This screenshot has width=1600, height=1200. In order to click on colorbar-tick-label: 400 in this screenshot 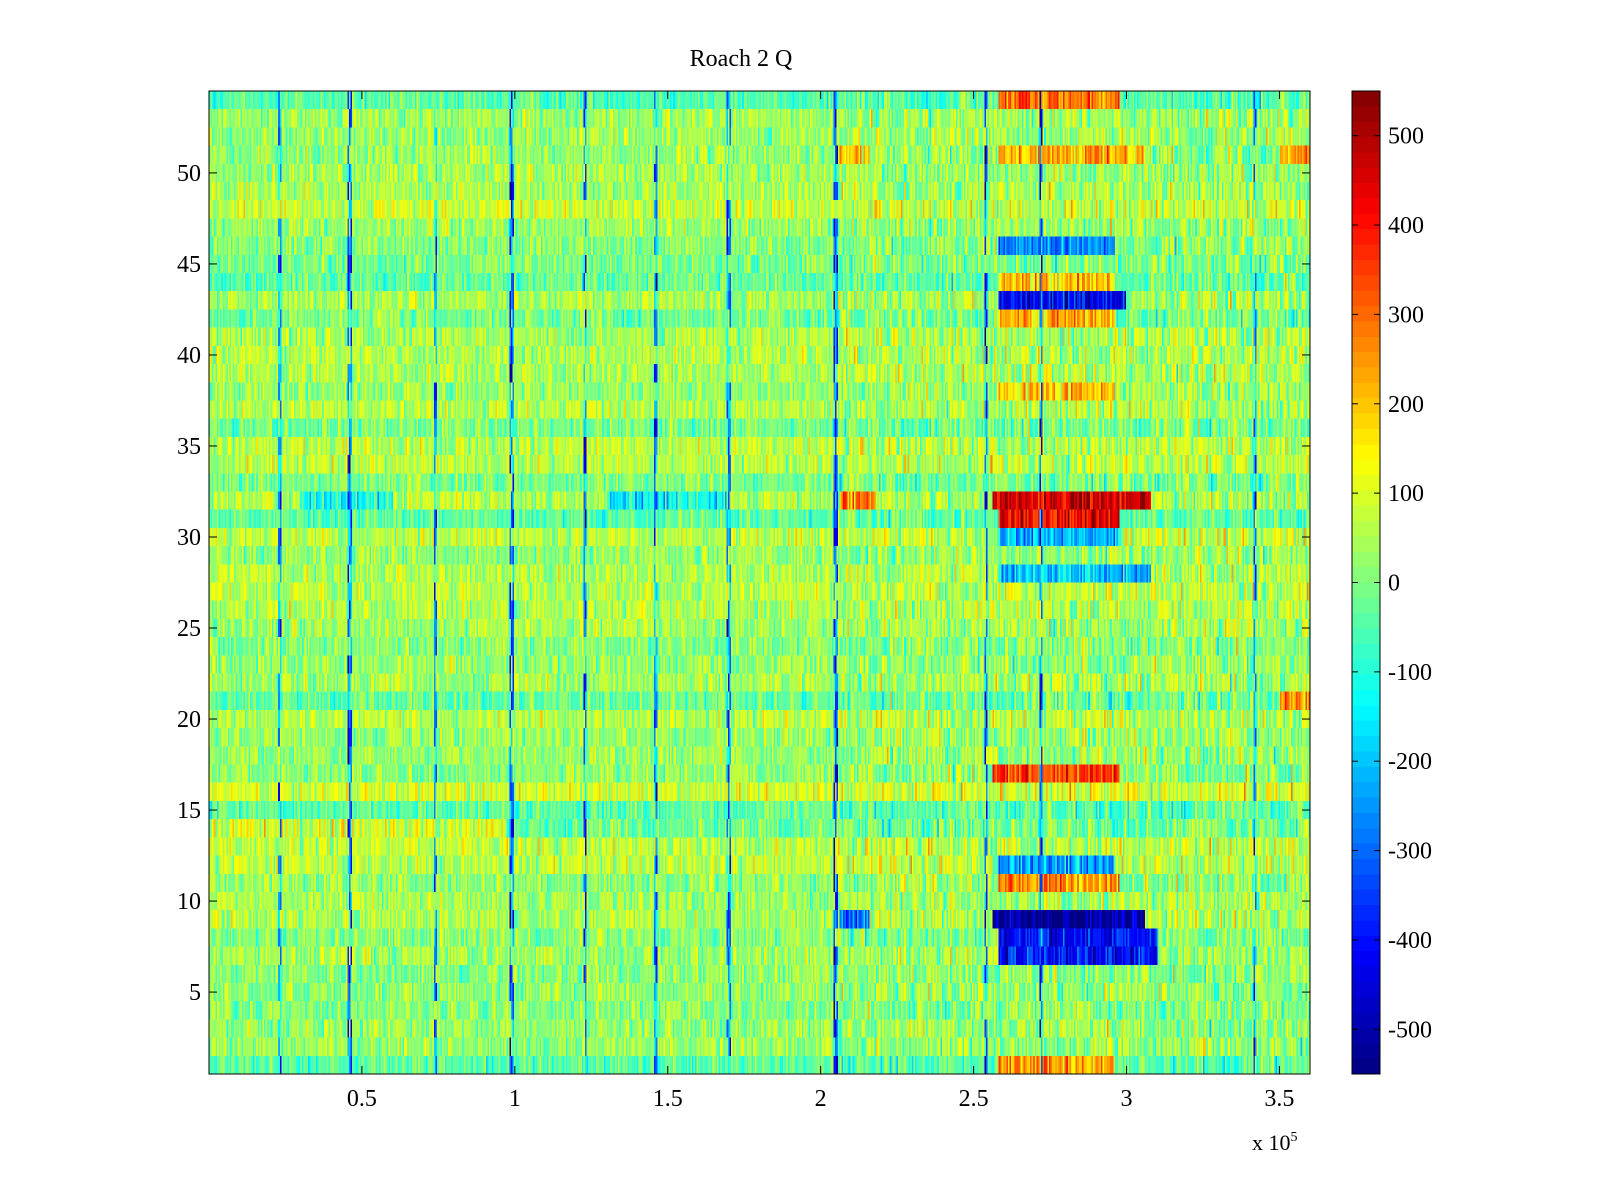, I will do `click(1406, 226)`.